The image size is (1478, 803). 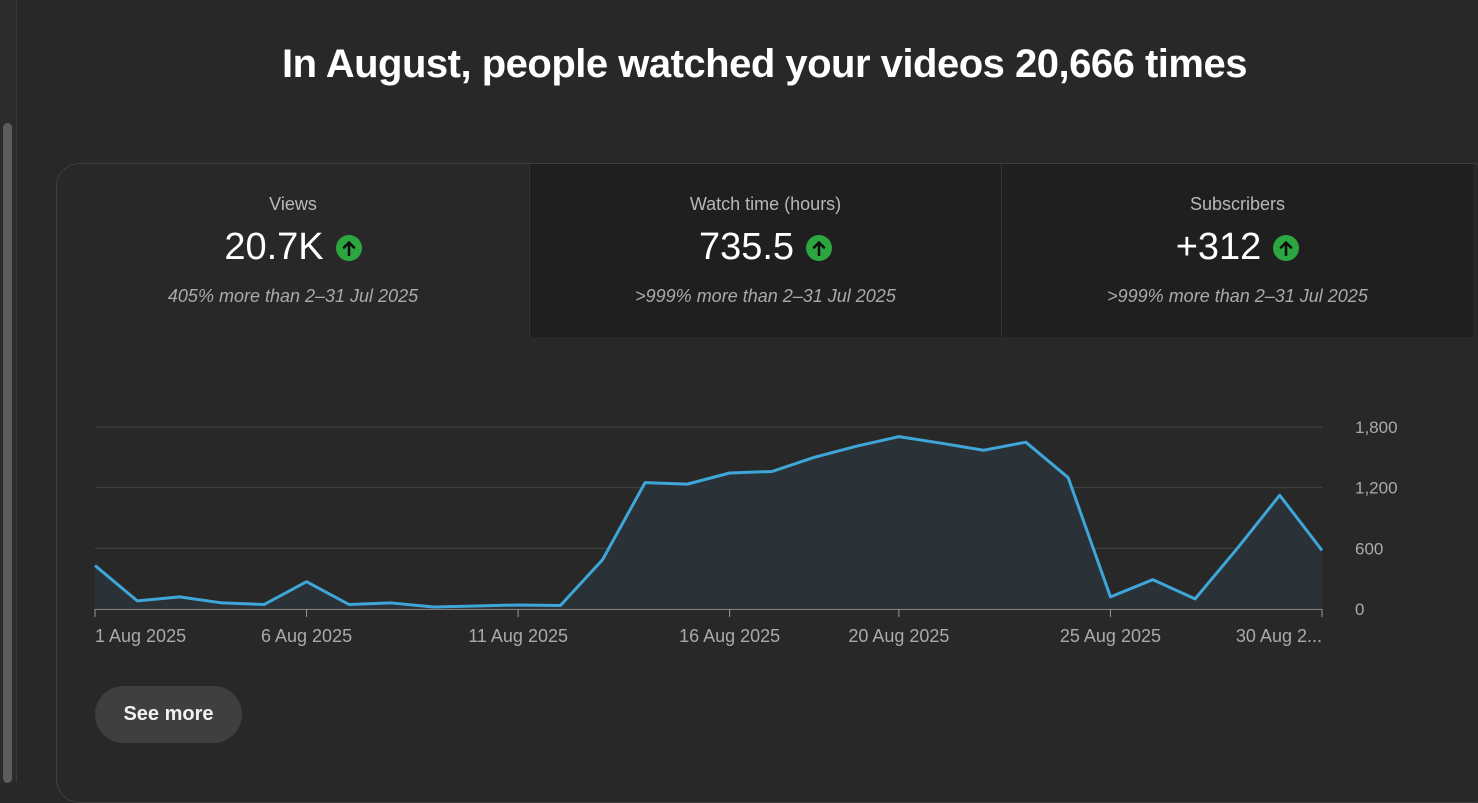 I want to click on left-panel-strip, so click(x=8, y=391).